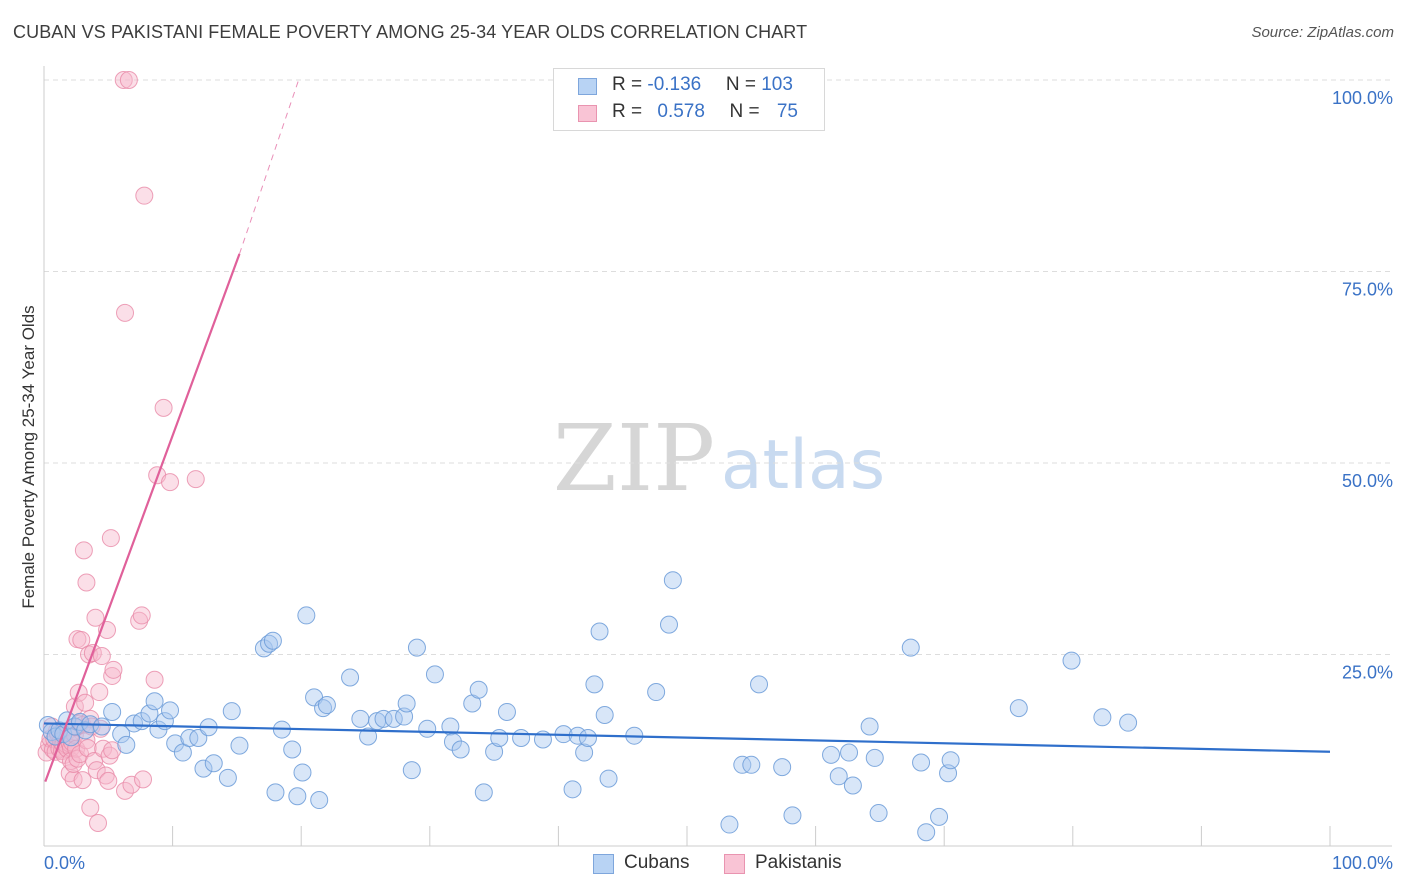 The height and width of the screenshot is (892, 1406). What do you see at coordinates (689, 99) in the screenshot?
I see `correlation-legend: R = -0.136 N = 103 R = 0.578 N = 75` at bounding box center [689, 99].